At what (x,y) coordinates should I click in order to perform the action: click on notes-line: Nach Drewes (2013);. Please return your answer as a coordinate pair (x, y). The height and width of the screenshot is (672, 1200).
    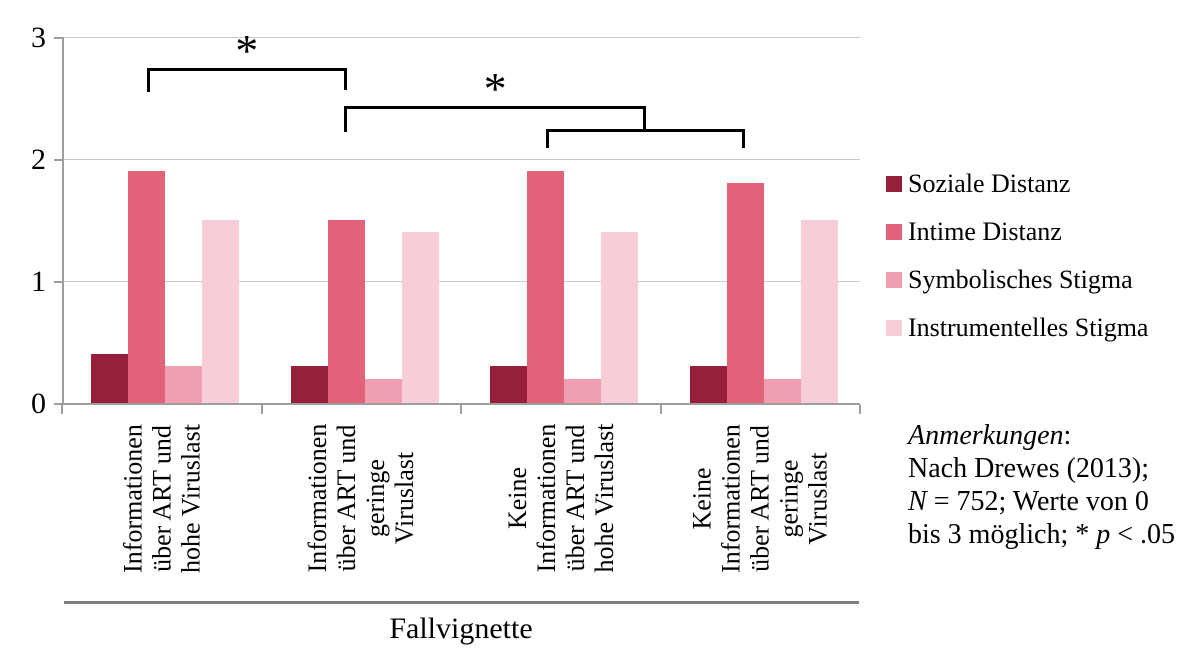
    Looking at the image, I should click on (1041, 468).